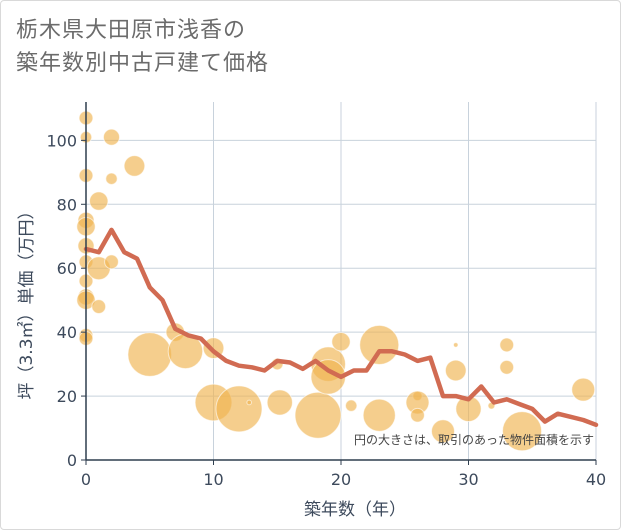  I want to click on x-axis-label: 築年数（年）, so click(355, 510).